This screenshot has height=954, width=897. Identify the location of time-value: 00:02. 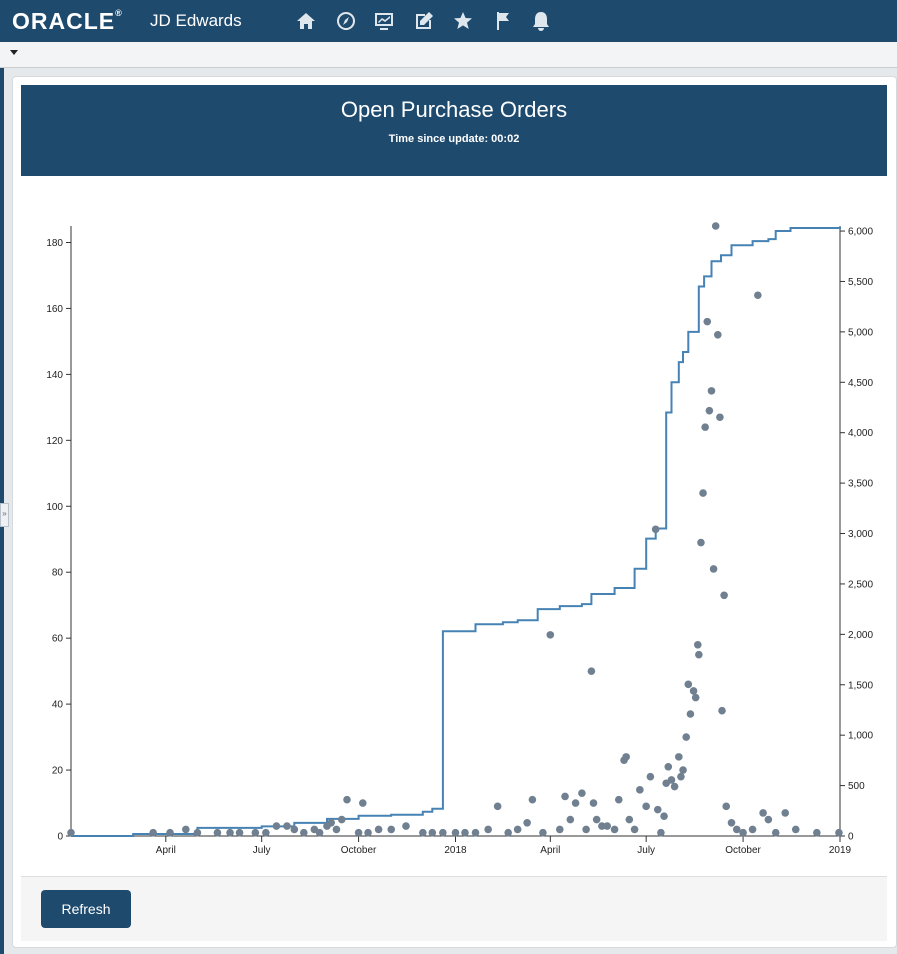
(505, 139).